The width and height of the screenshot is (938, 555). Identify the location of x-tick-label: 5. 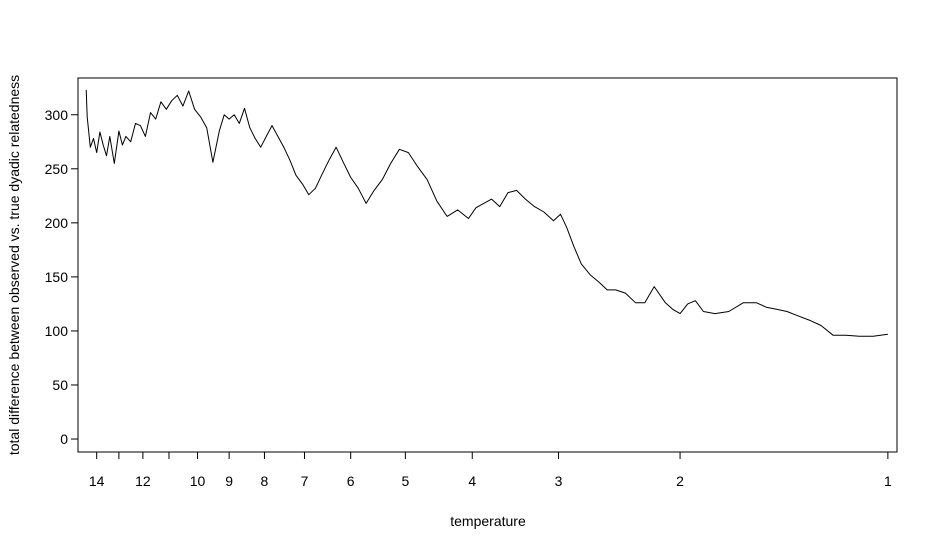
(405, 481).